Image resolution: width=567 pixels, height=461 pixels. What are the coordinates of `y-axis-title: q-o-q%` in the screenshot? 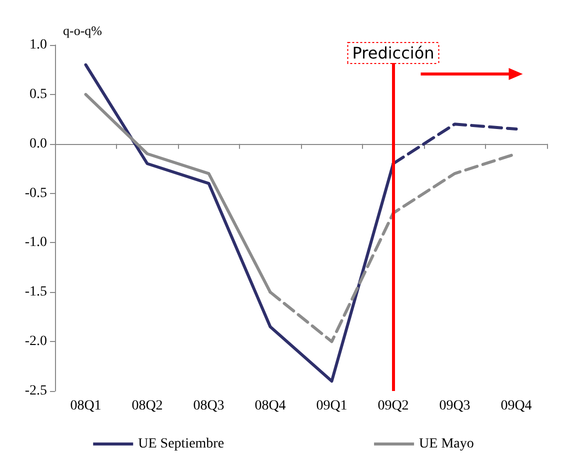 It's located at (82, 30).